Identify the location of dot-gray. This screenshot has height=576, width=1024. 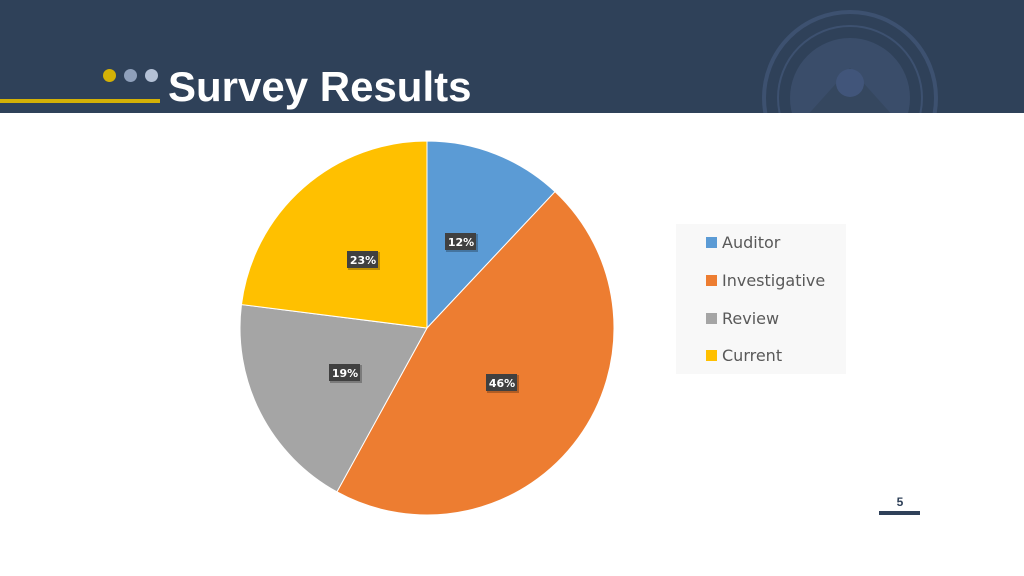
(130, 75).